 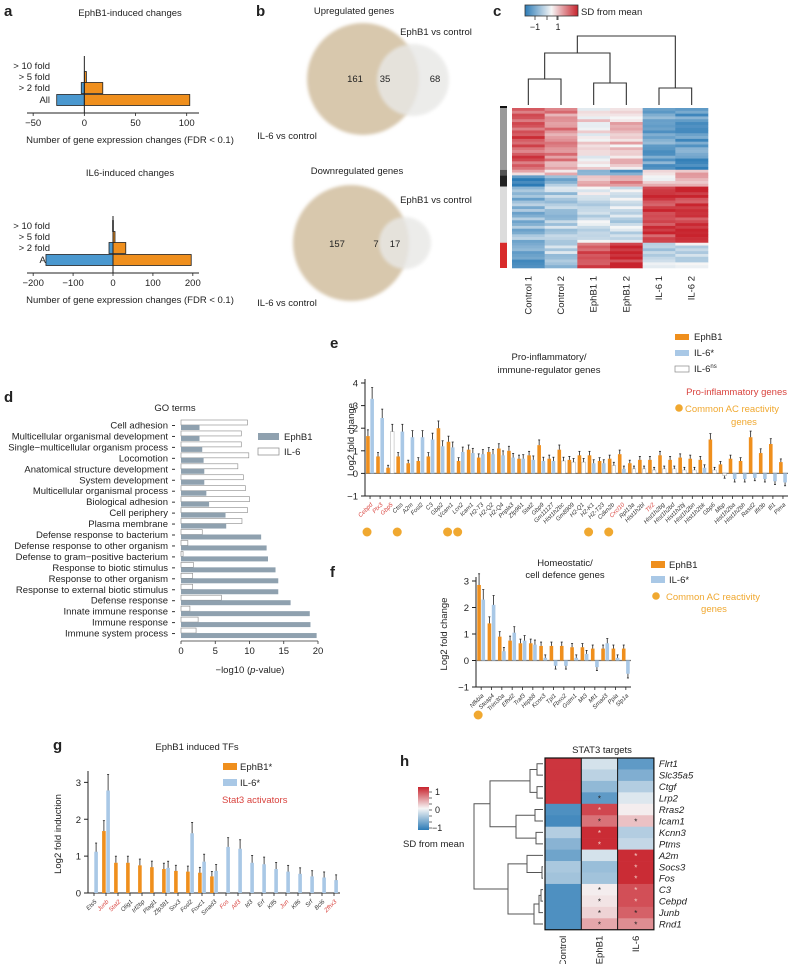 I want to click on common-ac-marker, so click(x=397, y=532).